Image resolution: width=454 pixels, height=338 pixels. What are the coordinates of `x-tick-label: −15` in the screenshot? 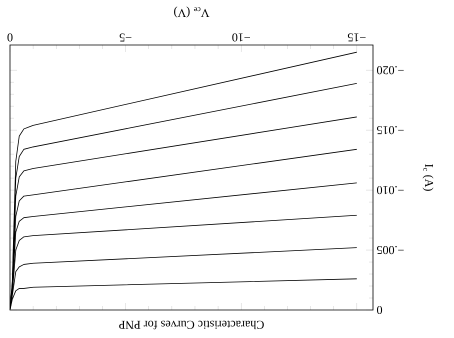 It's located at (357, 37).